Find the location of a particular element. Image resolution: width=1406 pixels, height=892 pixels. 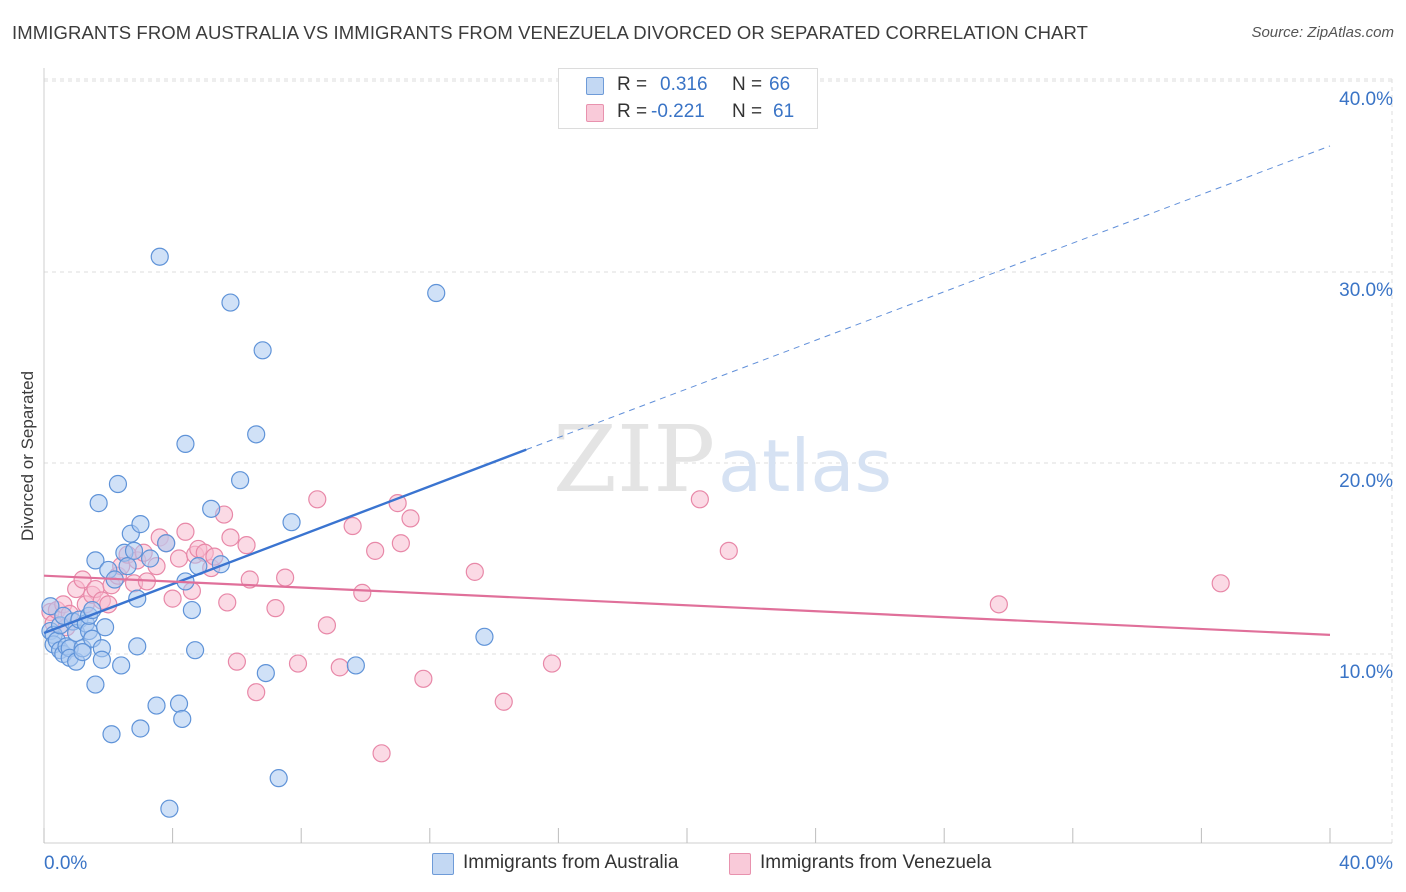

trend-venezuela is located at coordinates (687, 605).